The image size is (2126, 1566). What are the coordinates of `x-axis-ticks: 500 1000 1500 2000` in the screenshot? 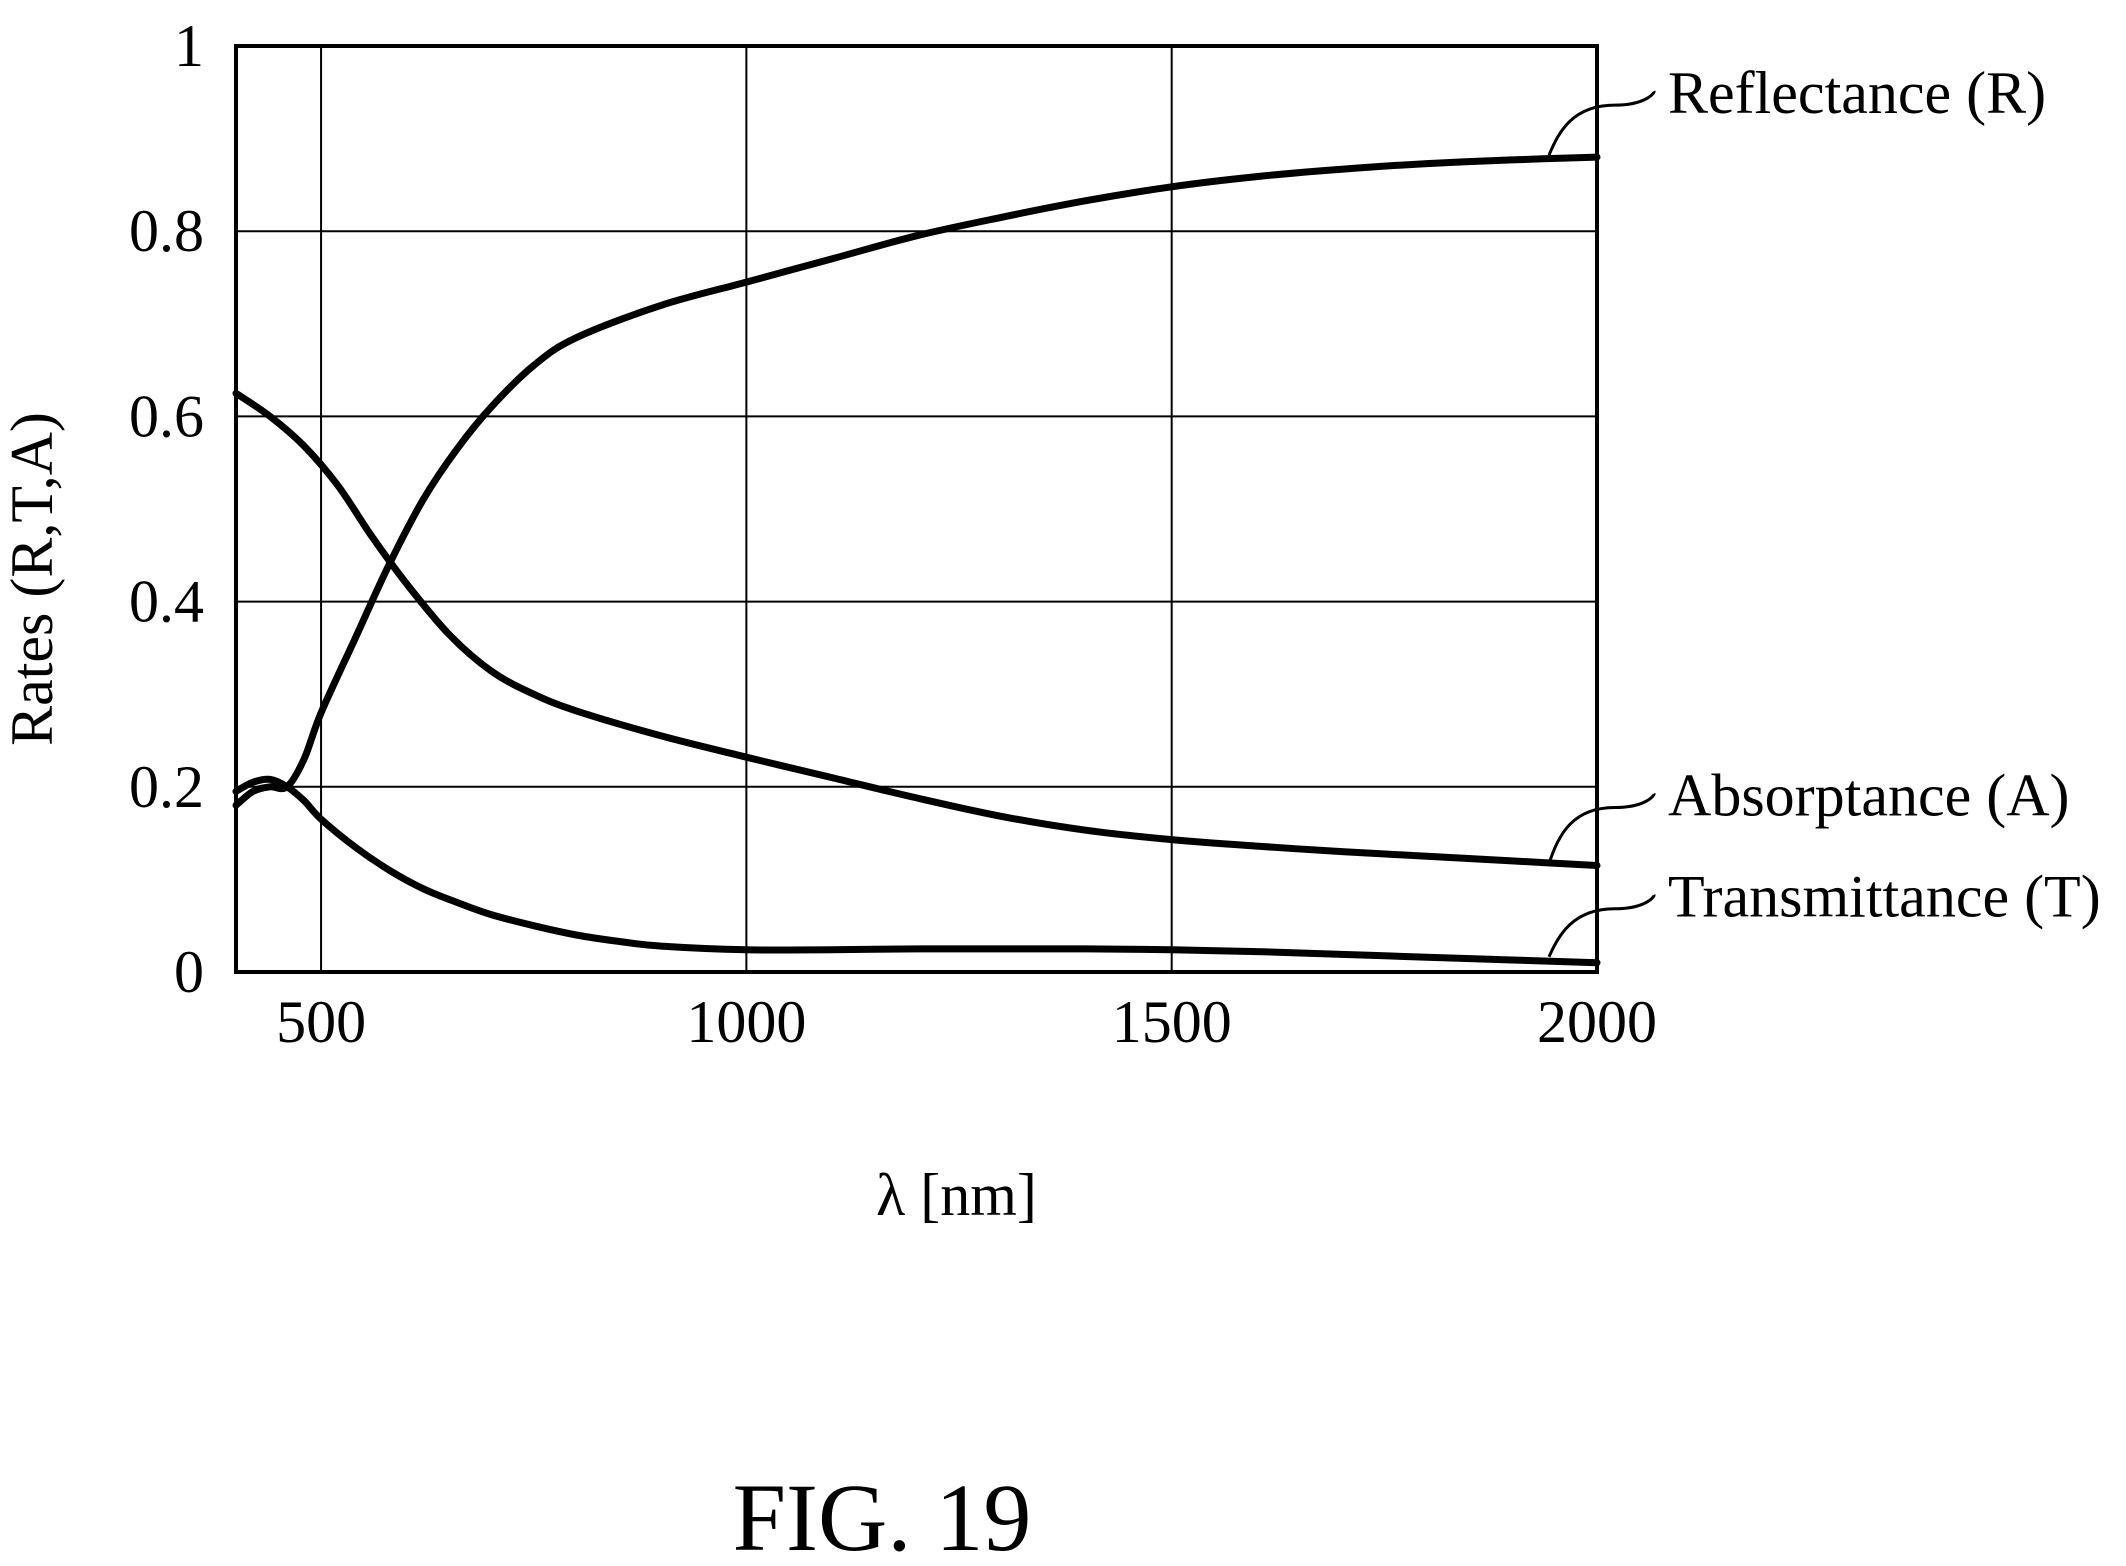 It's located at (966, 1022).